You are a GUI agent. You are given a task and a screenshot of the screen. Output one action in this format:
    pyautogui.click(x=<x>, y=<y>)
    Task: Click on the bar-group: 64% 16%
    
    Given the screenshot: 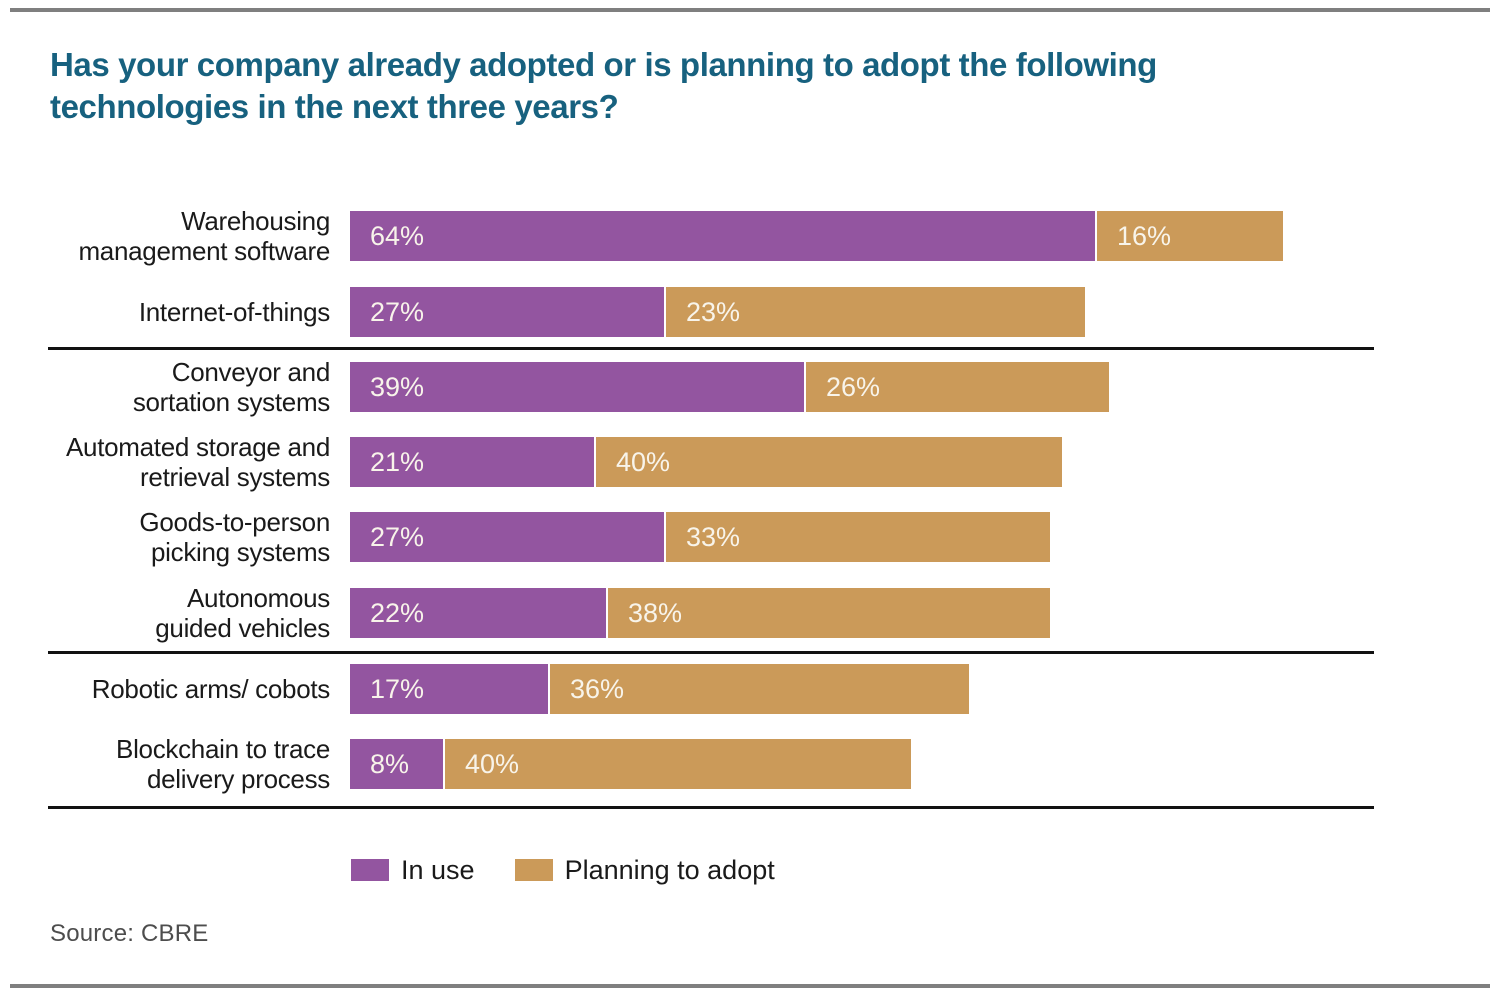 What is the action you would take?
    pyautogui.click(x=816, y=236)
    